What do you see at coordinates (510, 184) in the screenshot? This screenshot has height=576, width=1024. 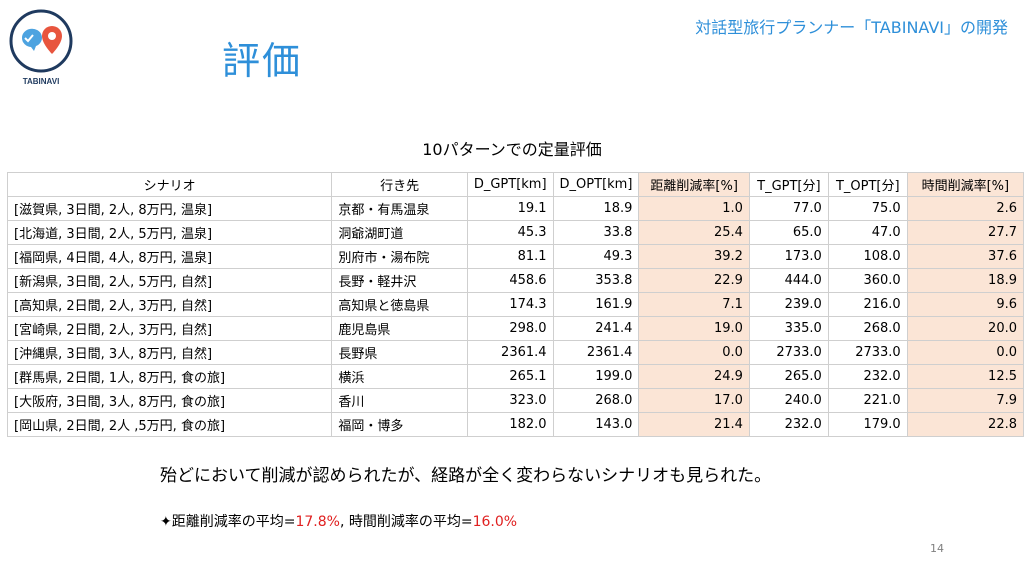 I see `header-d-gpt: D_GPT[km]` at bounding box center [510, 184].